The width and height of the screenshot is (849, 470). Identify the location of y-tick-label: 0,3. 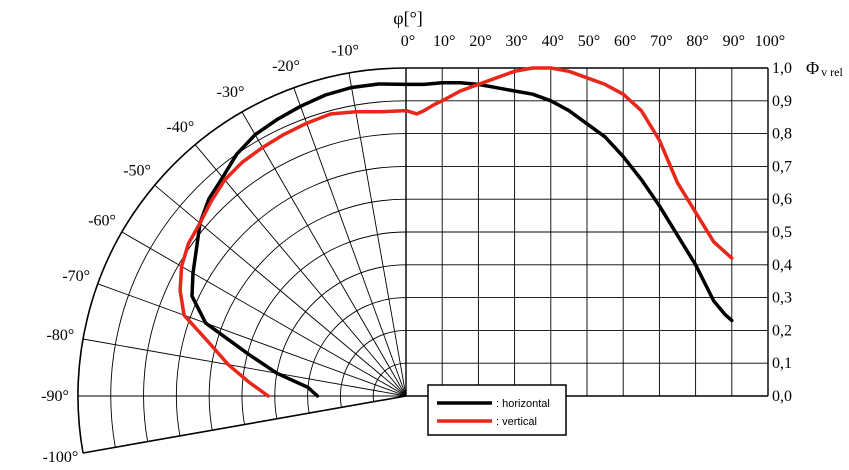
(782, 298).